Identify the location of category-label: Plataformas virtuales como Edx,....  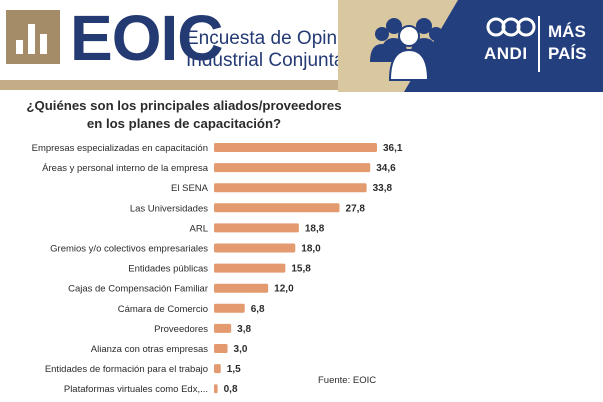
(136, 389).